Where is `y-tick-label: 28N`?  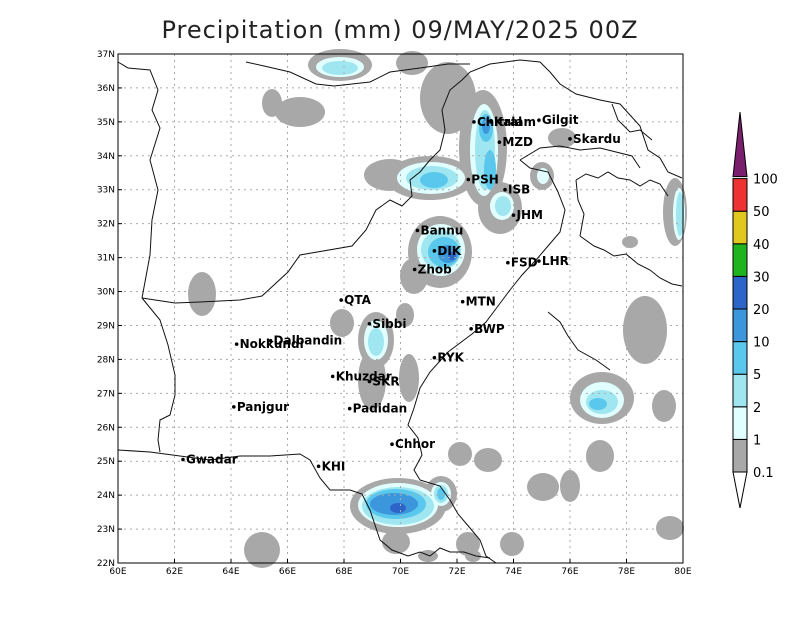 y-tick-label: 28N is located at coordinates (106, 360).